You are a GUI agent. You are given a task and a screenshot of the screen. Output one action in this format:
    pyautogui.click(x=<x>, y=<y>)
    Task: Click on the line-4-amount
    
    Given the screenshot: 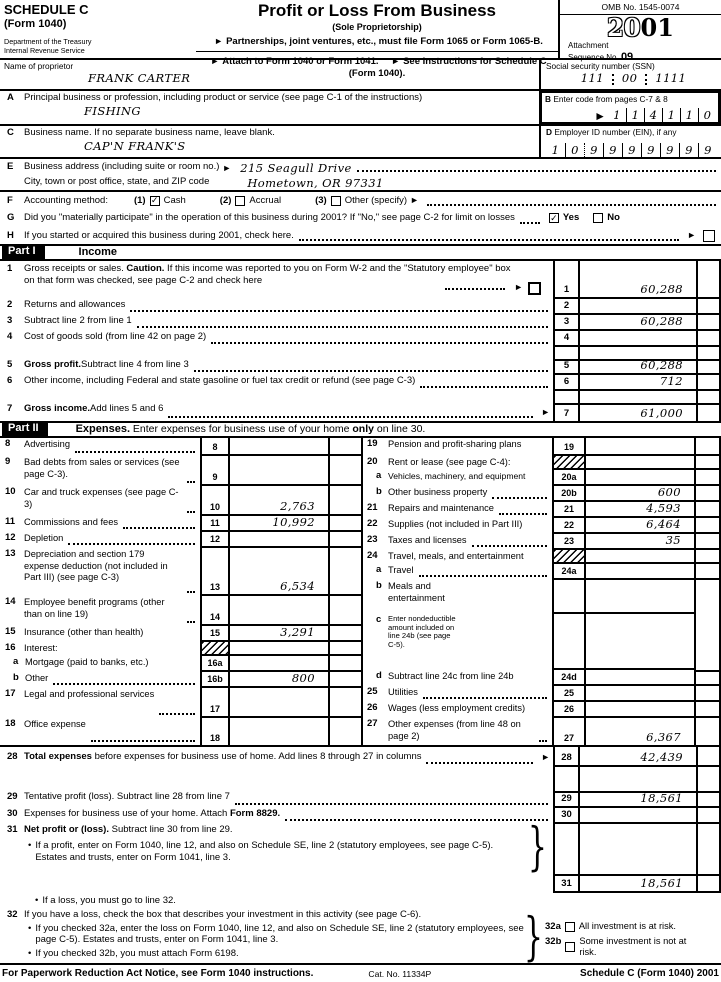 What is the action you would take?
    pyautogui.click(x=638, y=339)
    